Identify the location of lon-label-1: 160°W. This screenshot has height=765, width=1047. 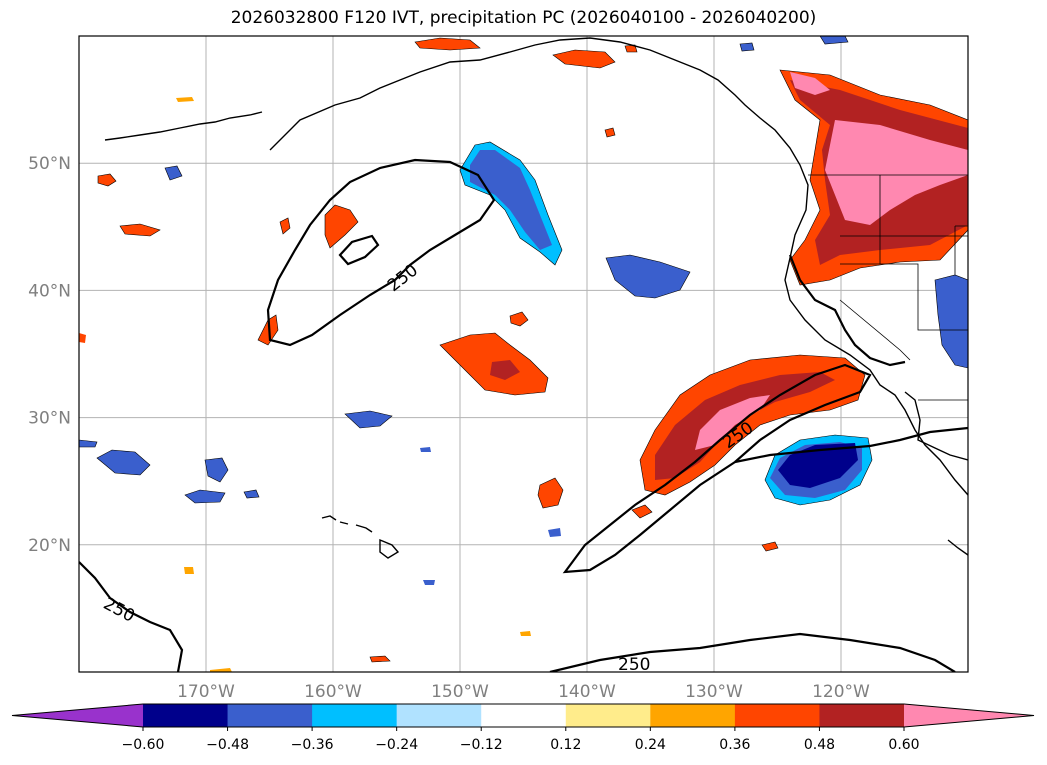
(333, 692).